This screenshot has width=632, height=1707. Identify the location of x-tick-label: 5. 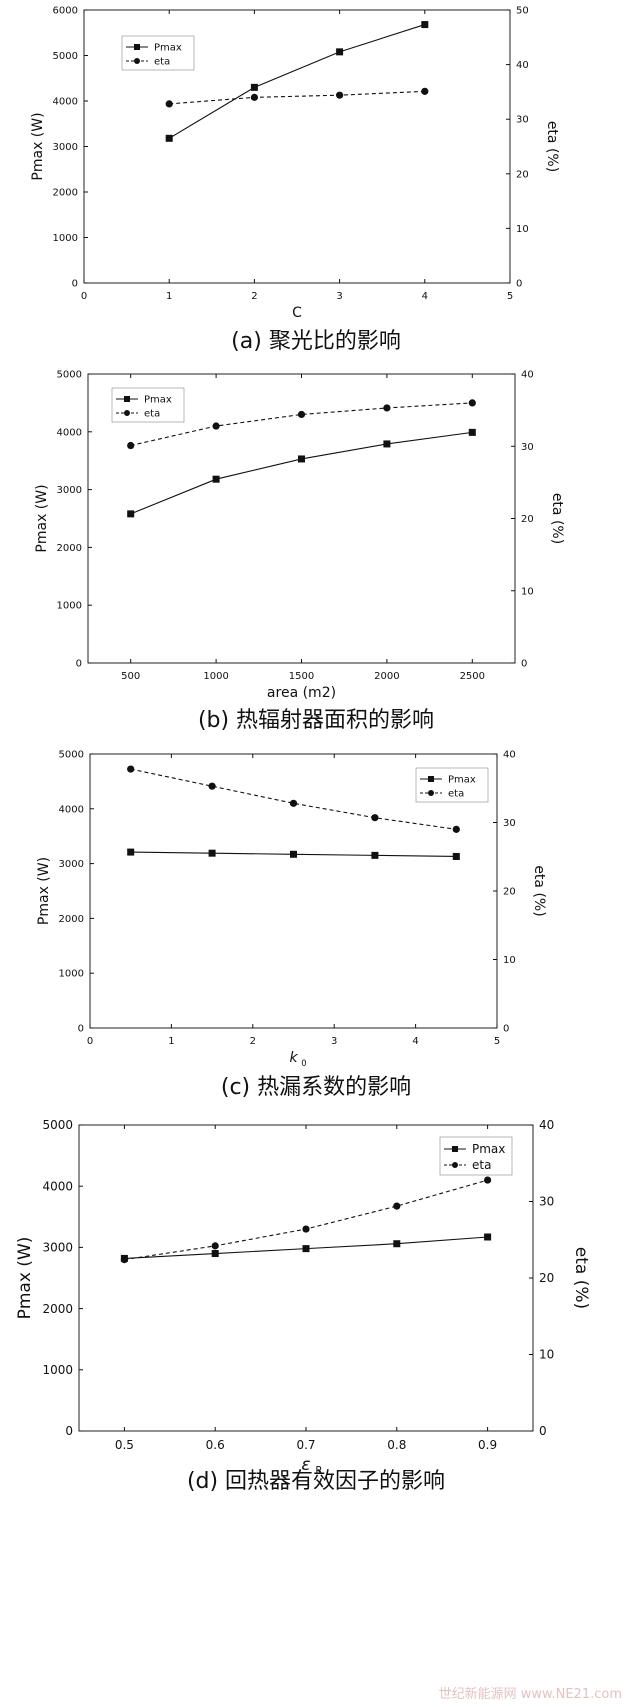
(497, 1041).